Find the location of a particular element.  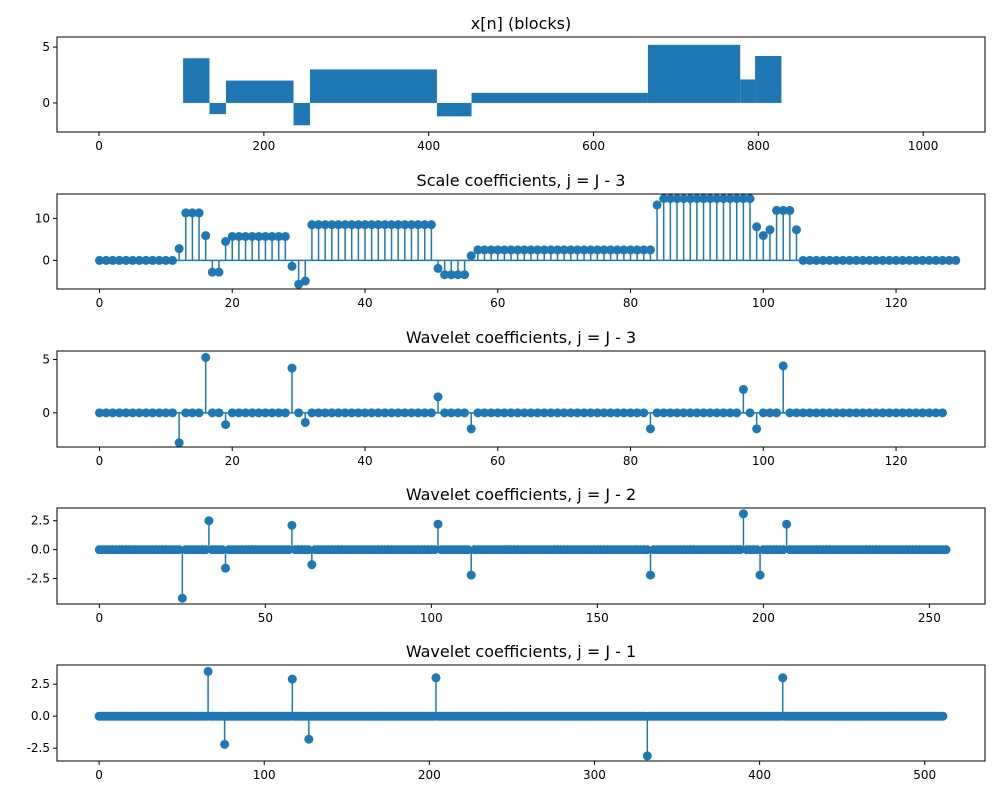

x-tick-label: 40 is located at coordinates (364, 461).